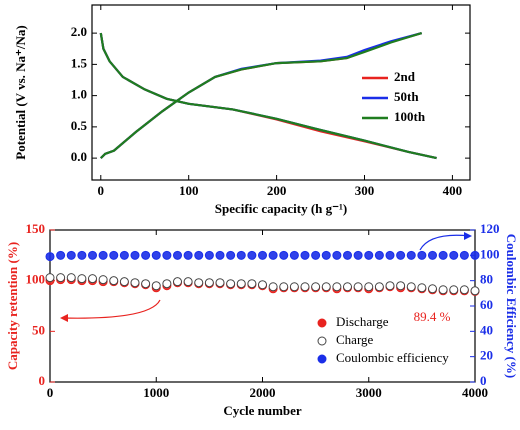 The height and width of the screenshot is (430, 520). What do you see at coordinates (38, 329) in the screenshot?
I see `y-tick-label: 50` at bounding box center [38, 329].